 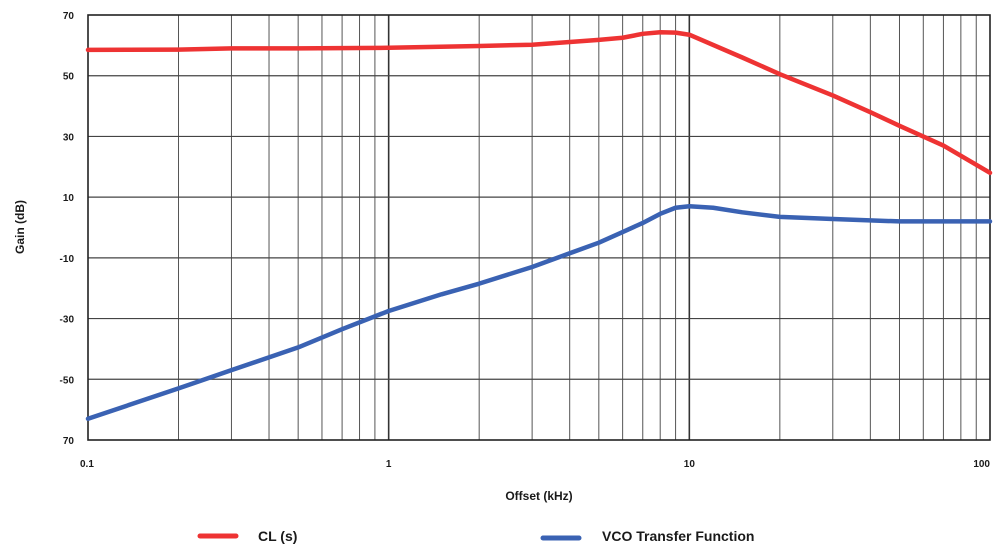 What do you see at coordinates (69, 77) in the screenshot?
I see `y-tick-label: 50` at bounding box center [69, 77].